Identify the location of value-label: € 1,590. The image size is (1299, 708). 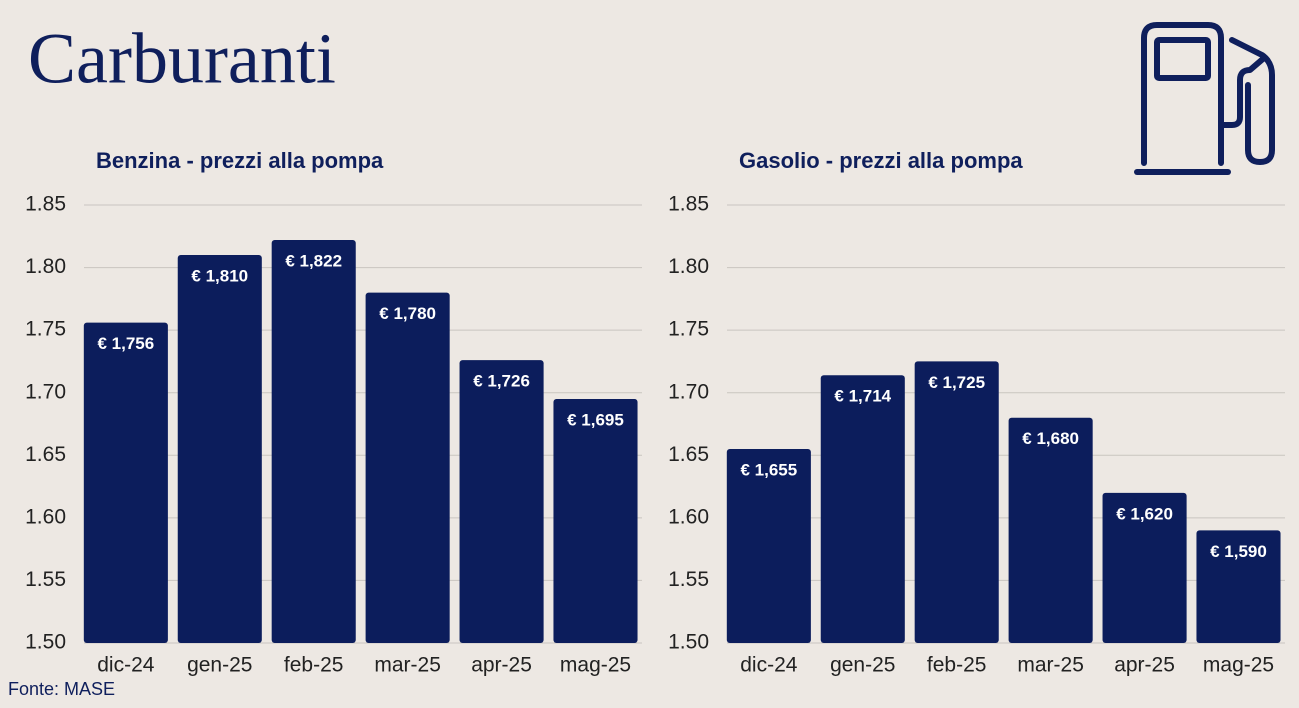
(1238, 551).